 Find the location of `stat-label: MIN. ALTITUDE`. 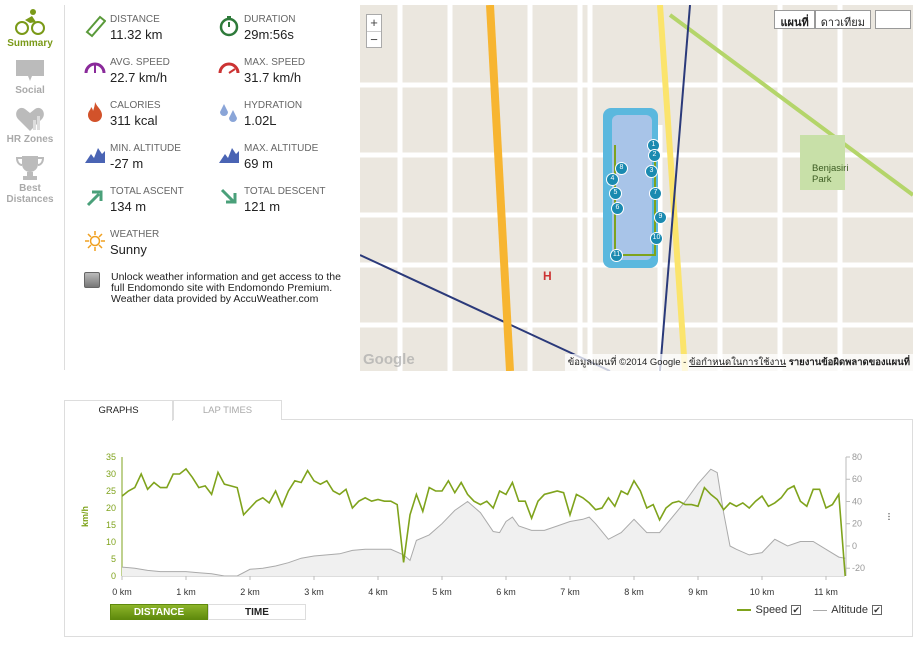

stat-label: MIN. ALTITUDE is located at coordinates (145, 148).